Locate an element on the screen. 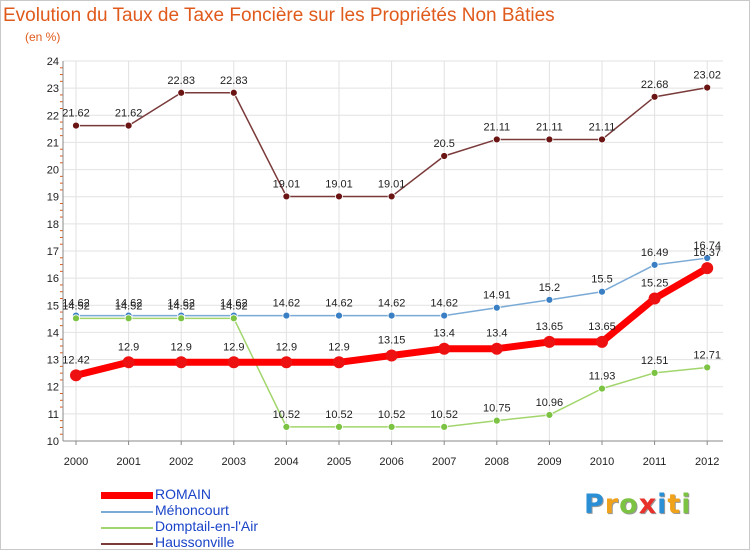 This screenshot has width=750, height=551. legend-item: ROMAIN is located at coordinates (251, 494).